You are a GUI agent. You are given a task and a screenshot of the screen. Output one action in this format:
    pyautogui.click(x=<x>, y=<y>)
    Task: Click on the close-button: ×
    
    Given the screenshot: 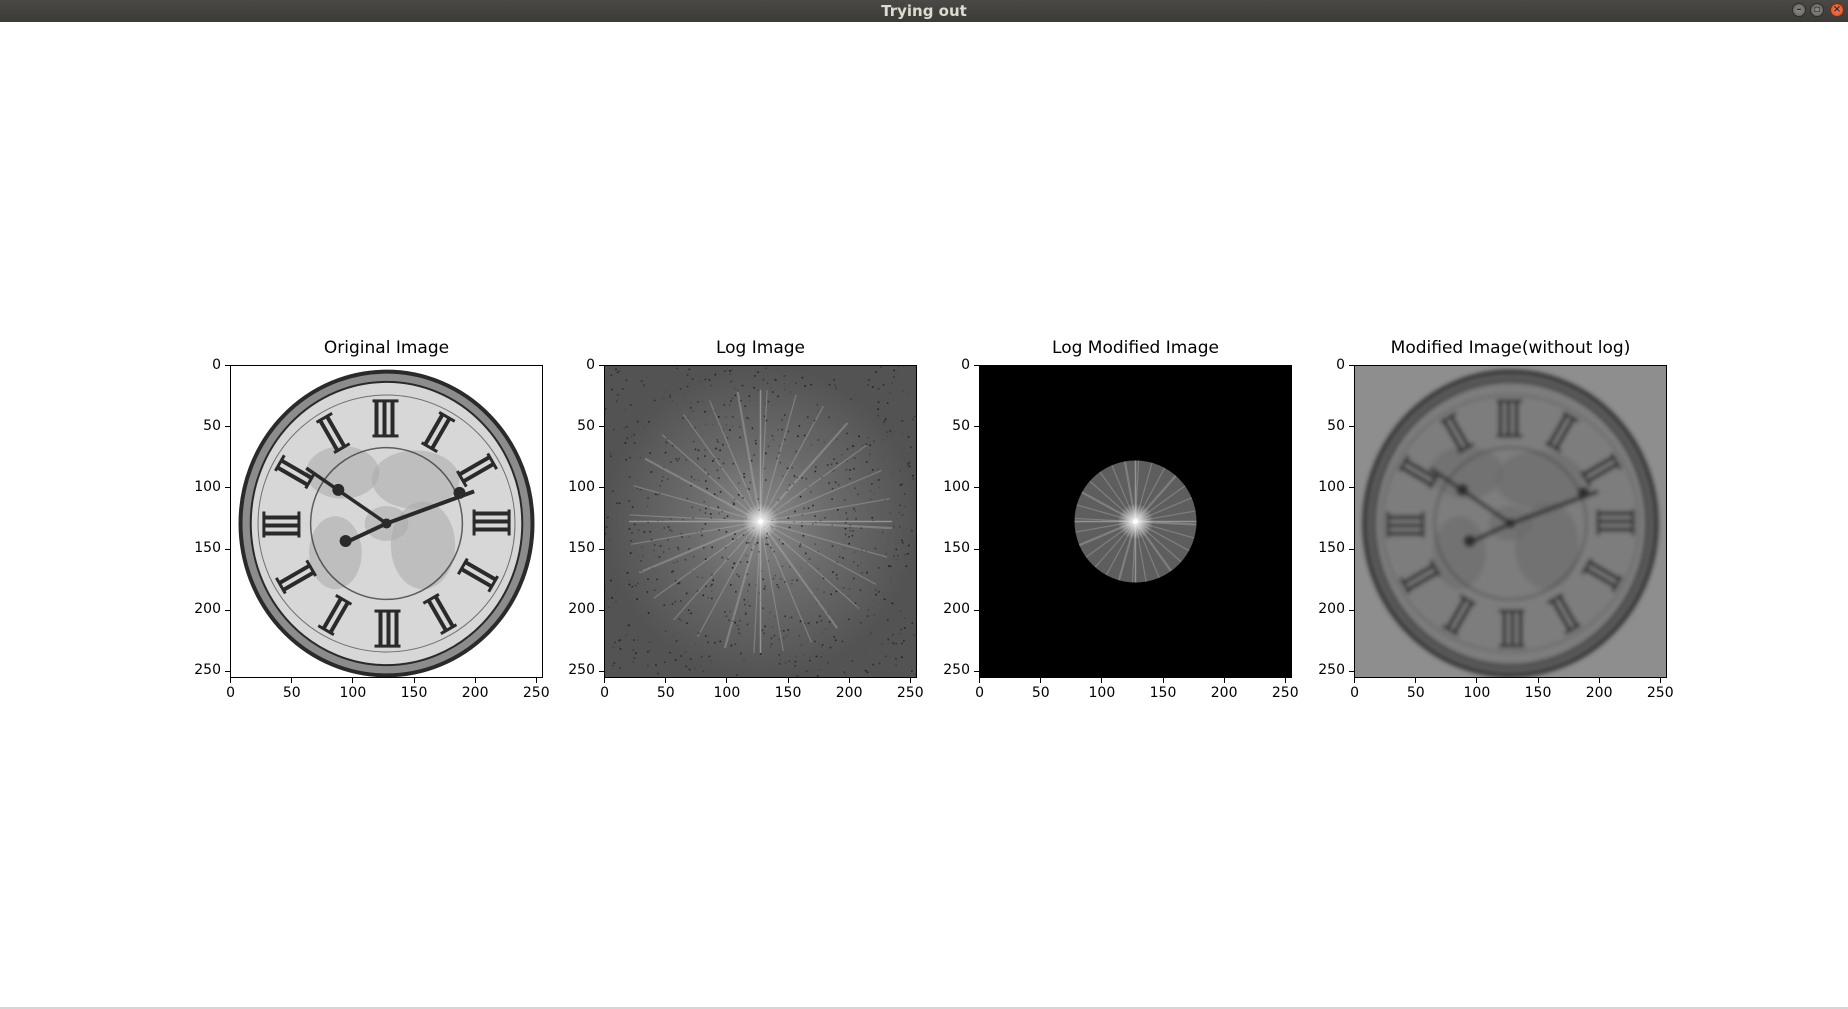 What is the action you would take?
    pyautogui.click(x=1837, y=10)
    